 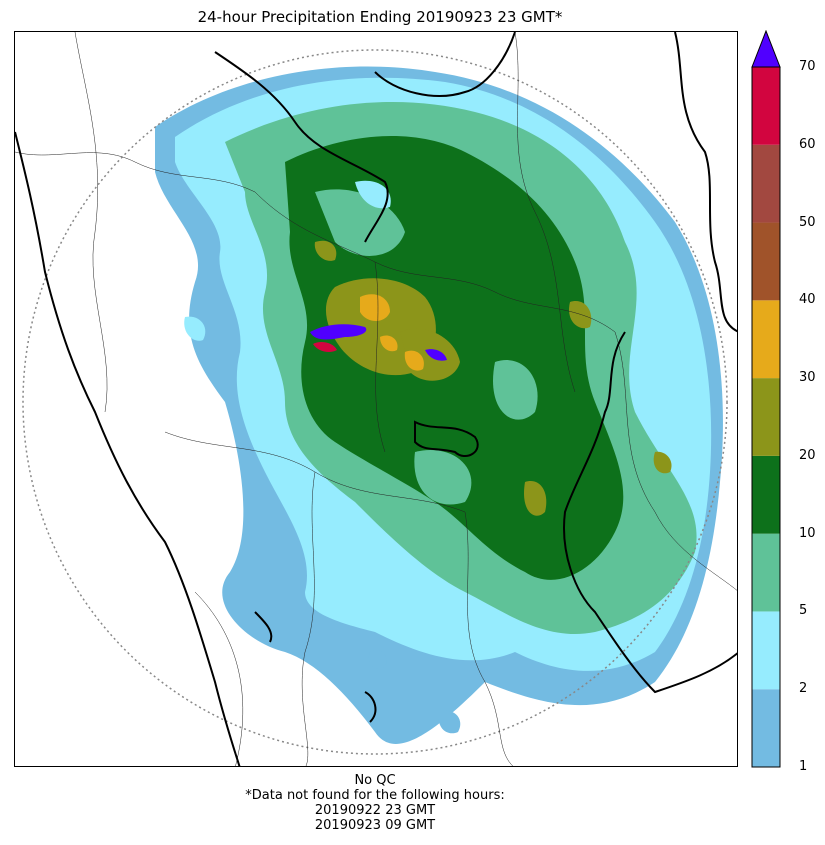 What do you see at coordinates (375, 795) in the screenshot?
I see `footer-missing-data-note: *Data not found for the following hours:` at bounding box center [375, 795].